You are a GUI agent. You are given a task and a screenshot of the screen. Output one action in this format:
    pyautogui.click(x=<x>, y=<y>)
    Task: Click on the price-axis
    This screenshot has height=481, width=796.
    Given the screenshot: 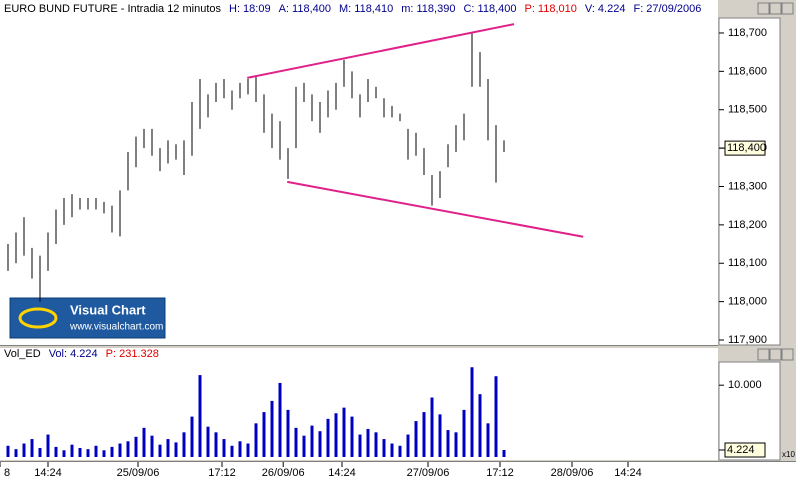 What is the action you would take?
    pyautogui.click(x=749, y=181)
    